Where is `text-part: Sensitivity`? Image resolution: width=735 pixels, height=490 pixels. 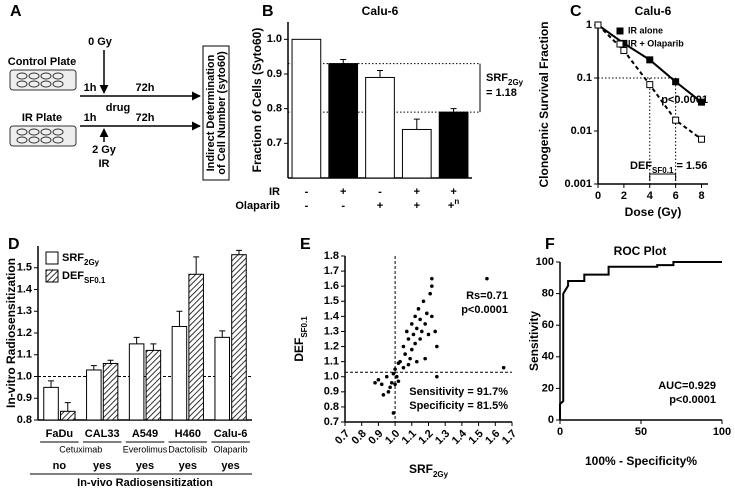 text-part: Sensitivity is located at coordinates (534, 341).